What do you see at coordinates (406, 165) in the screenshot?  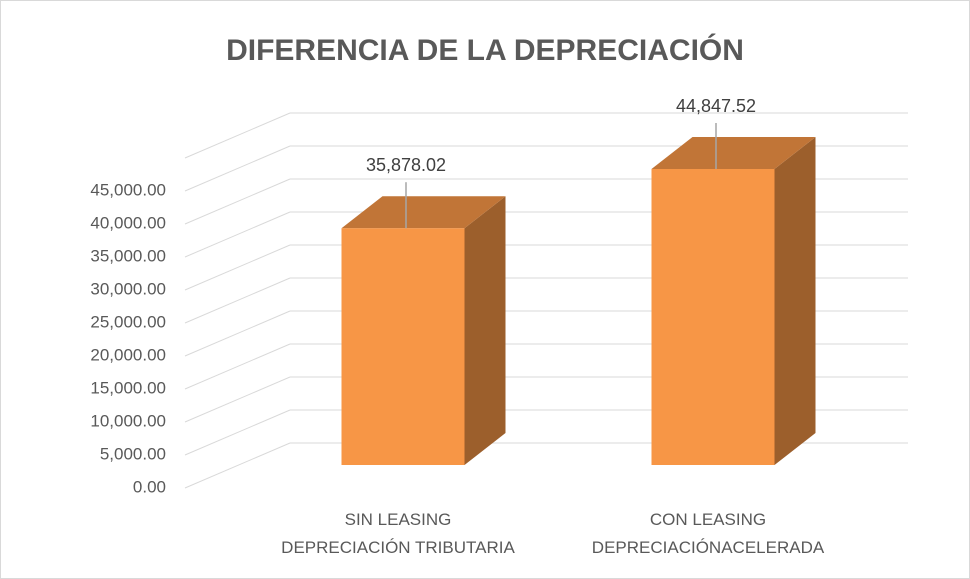 I see `value-label: 35,878.02` at bounding box center [406, 165].